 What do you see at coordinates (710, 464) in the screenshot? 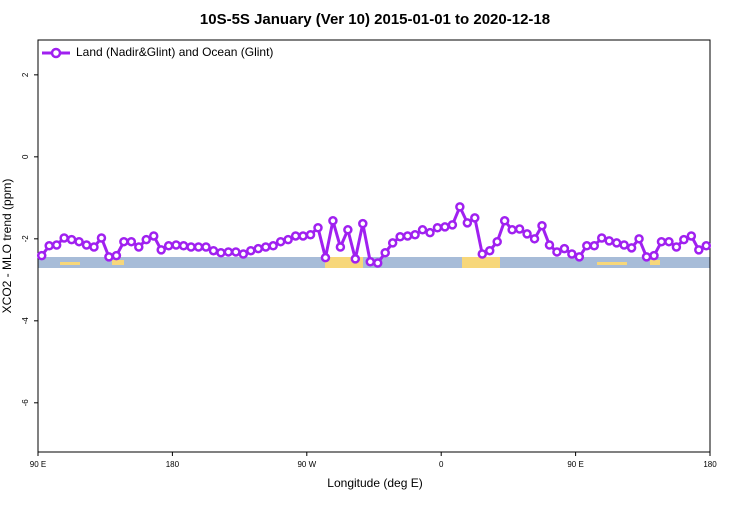
I see `x-tick-label: 180` at bounding box center [710, 464].